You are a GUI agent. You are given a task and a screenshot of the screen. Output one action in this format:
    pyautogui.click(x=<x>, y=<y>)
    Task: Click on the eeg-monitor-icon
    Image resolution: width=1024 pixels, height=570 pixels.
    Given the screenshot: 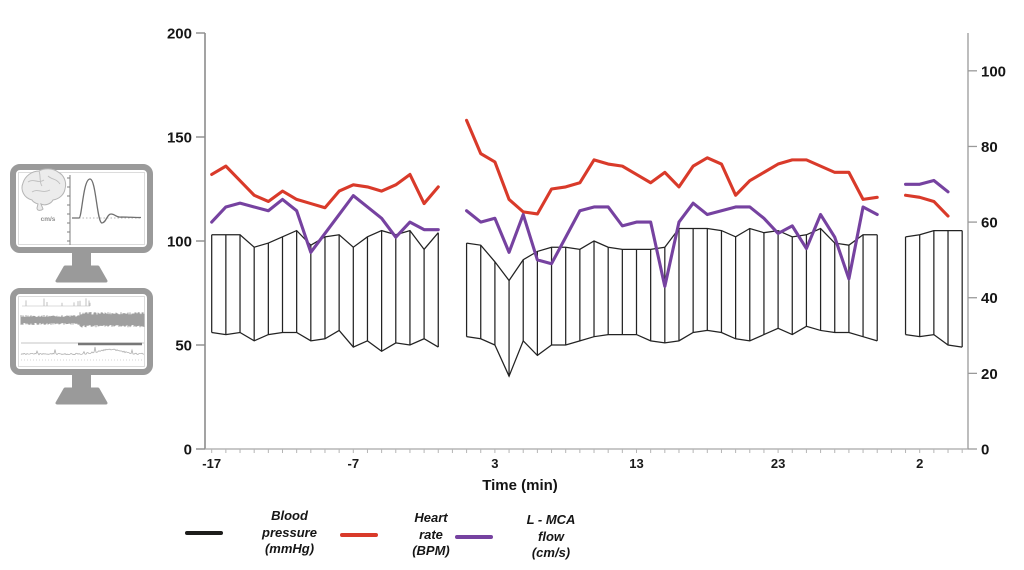 What is the action you would take?
    pyautogui.click(x=81, y=346)
    